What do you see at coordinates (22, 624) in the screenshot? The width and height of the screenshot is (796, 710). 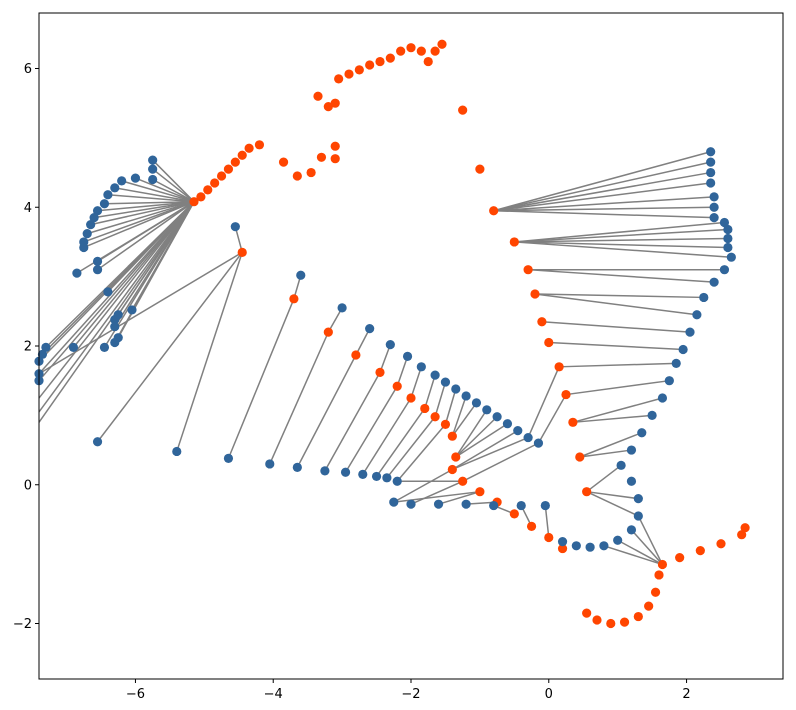 I see `y-tick-label: −2` at bounding box center [22, 624].